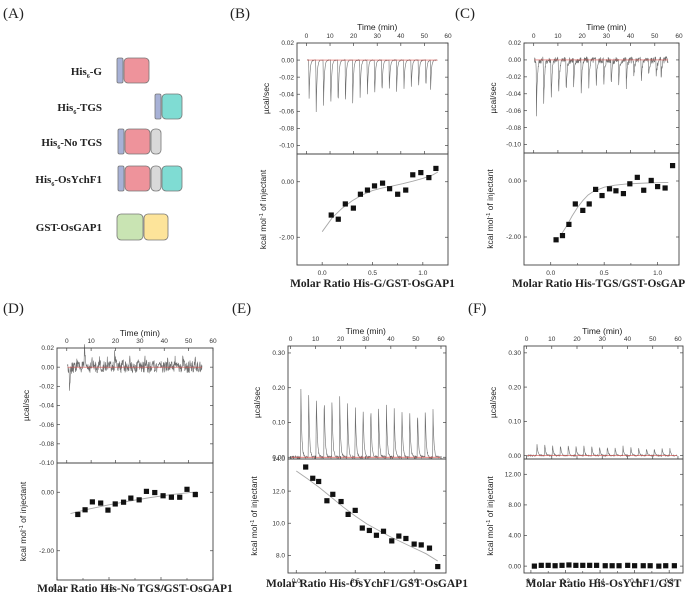 The height and width of the screenshot is (597, 685). Describe the element at coordinates (565, 581) in the screenshot. I see `x-tick-label: 0.2` at that location.